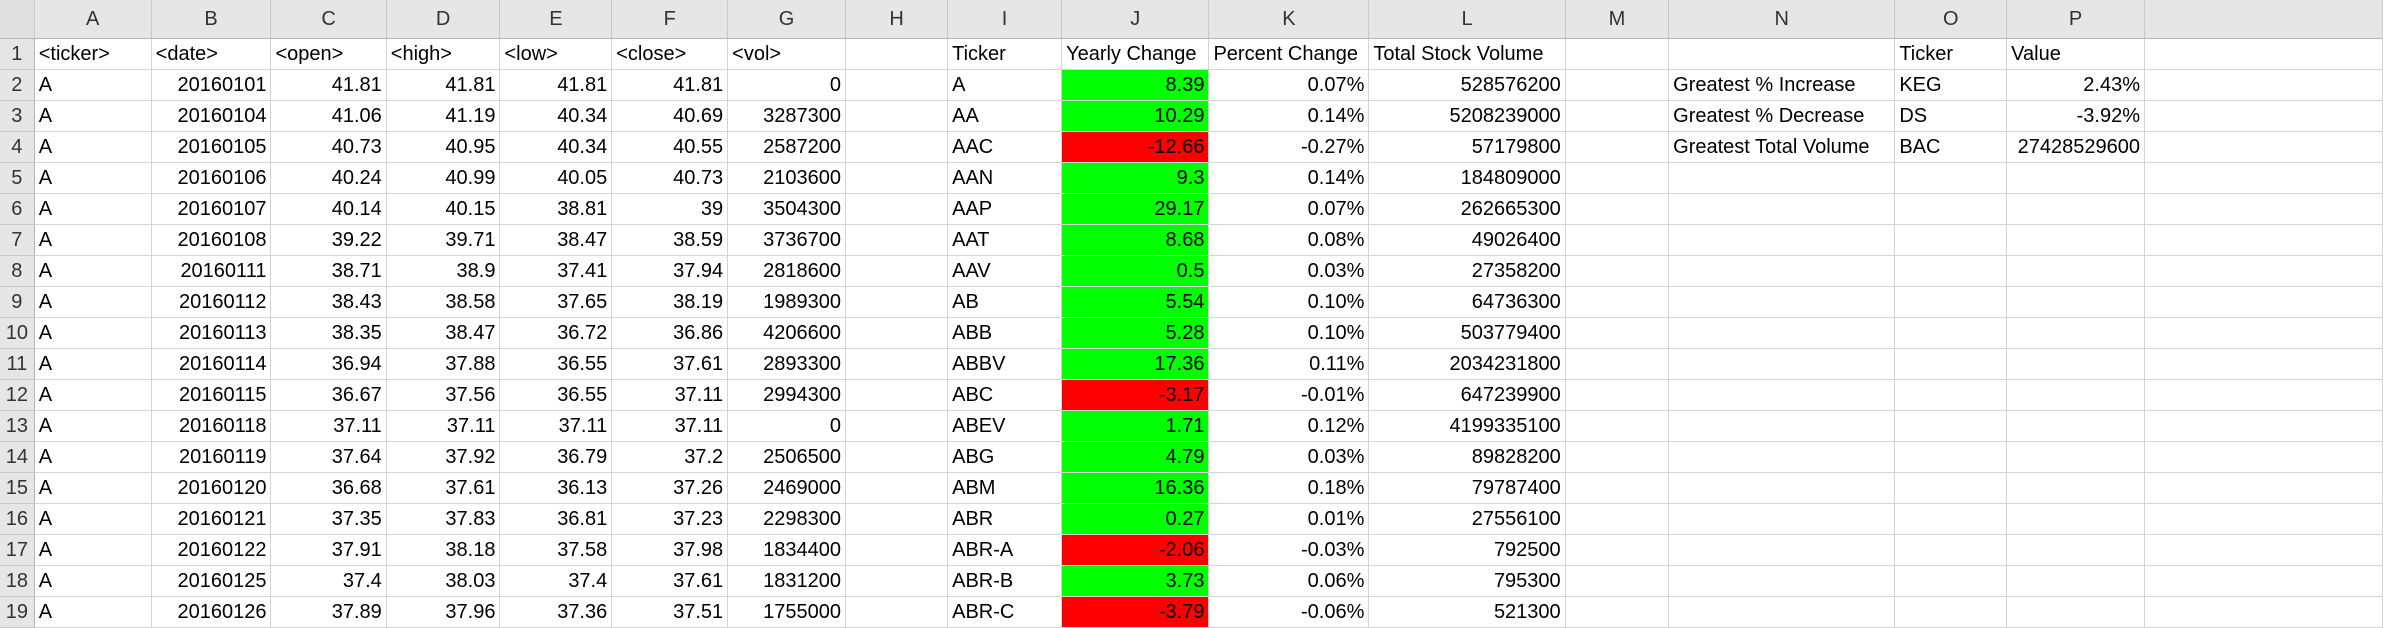  I want to click on cell-e4: 40.34, so click(556, 147).